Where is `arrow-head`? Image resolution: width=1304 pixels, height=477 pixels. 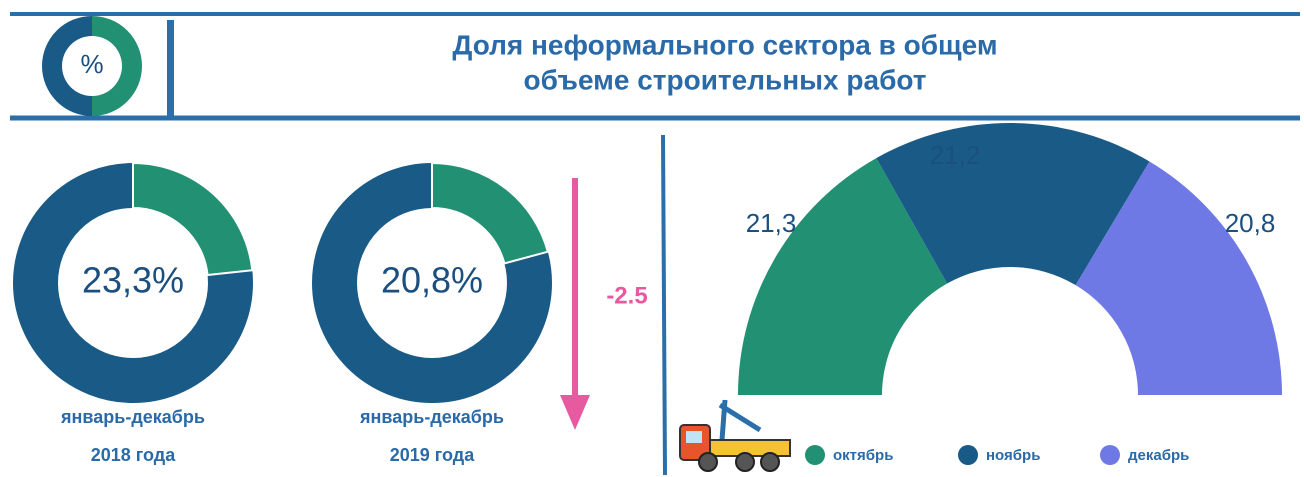 arrow-head is located at coordinates (575, 412).